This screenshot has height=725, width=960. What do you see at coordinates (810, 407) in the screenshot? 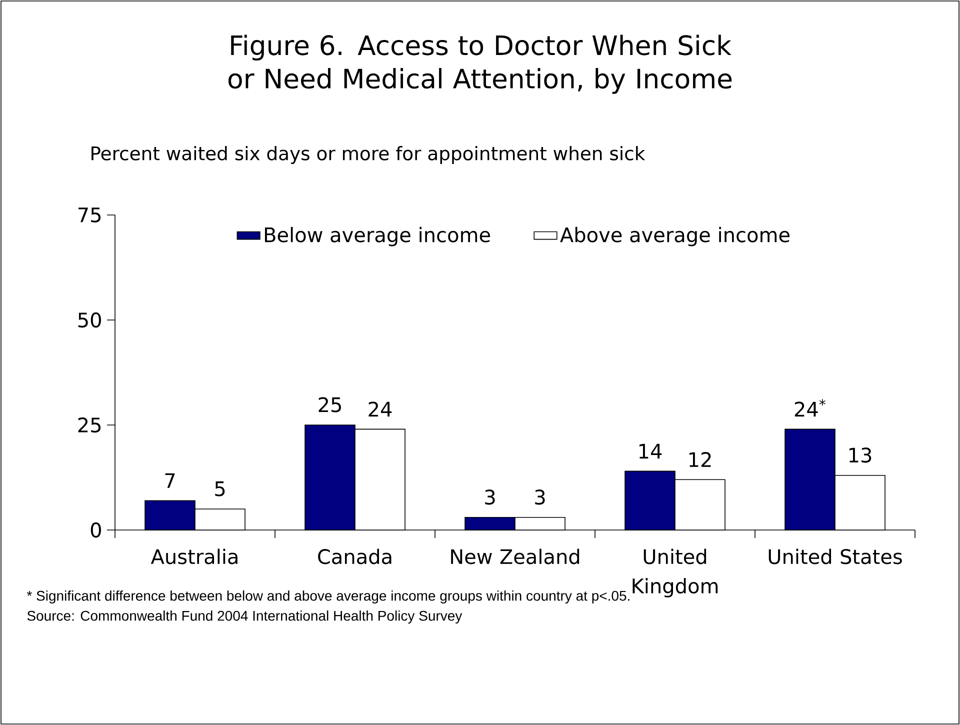
I see `data-label: 24$^{*}$` at bounding box center [810, 407].